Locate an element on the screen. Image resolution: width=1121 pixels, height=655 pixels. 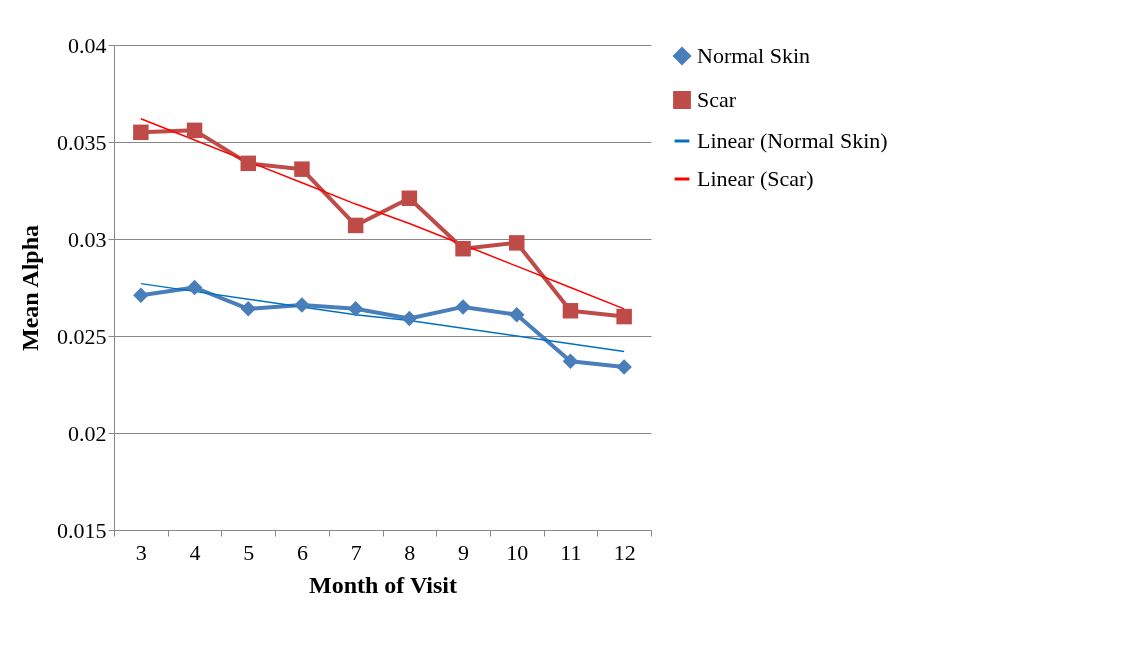
y-tick-label: 0.04 is located at coordinates (87, 45).